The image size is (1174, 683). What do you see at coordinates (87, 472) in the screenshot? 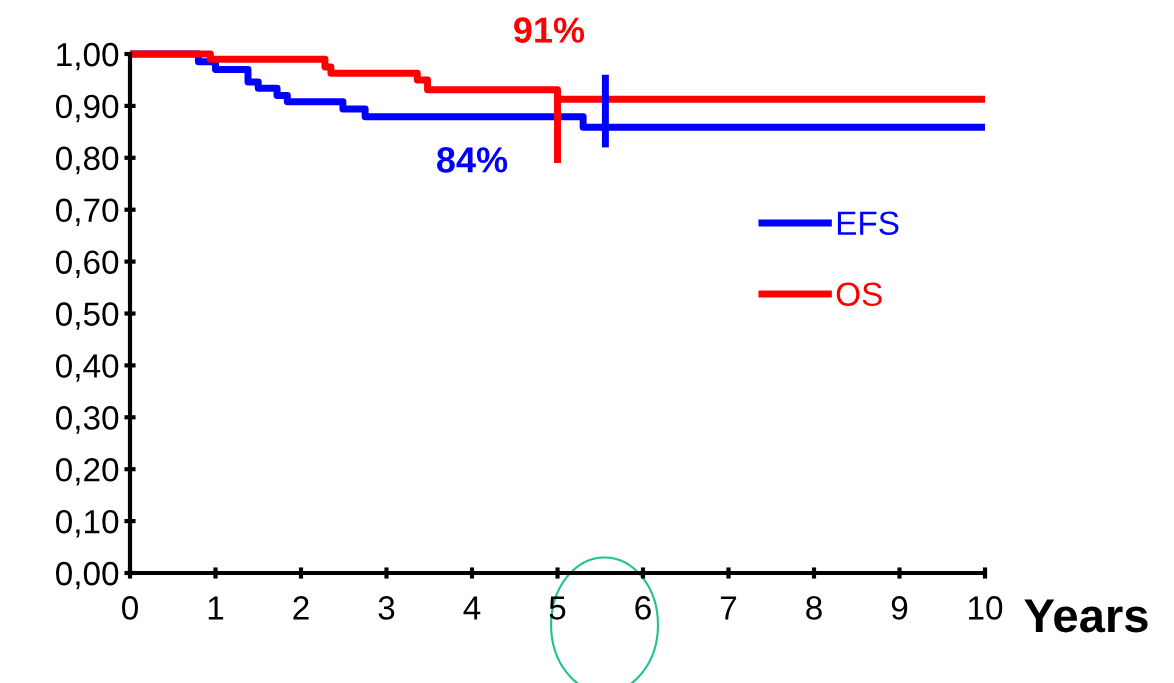
I see `y-tick-label: 0,20` at bounding box center [87, 472].